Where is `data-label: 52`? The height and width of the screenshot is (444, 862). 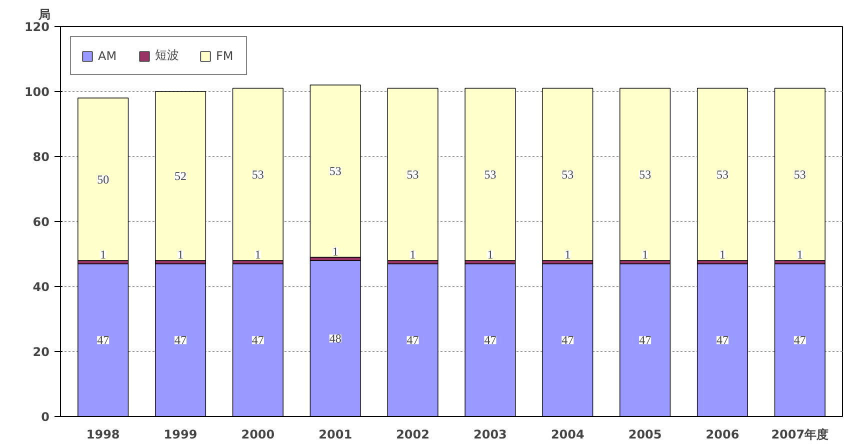 data-label: 52 is located at coordinates (180, 176).